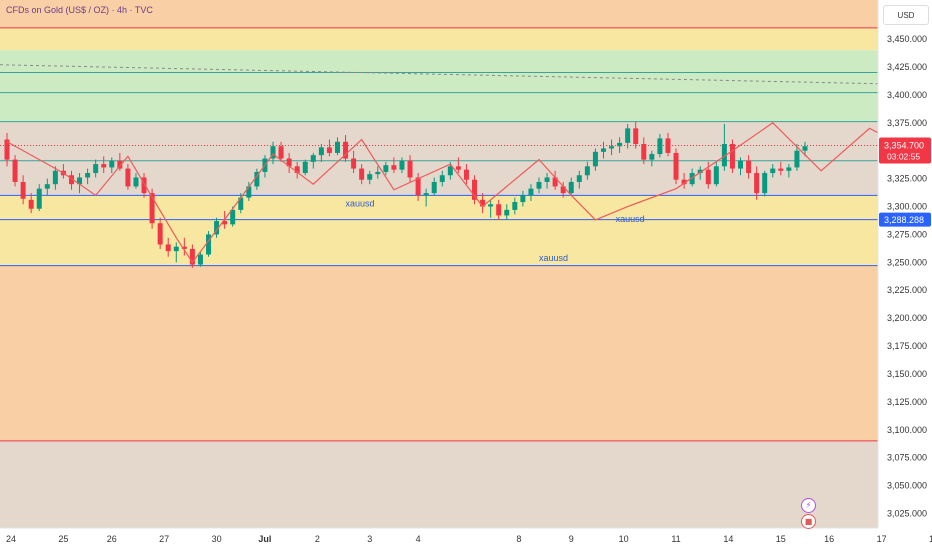 This screenshot has height=550, width=932. What do you see at coordinates (930, 539) in the screenshot?
I see `x-tick-label: 18` at bounding box center [930, 539].